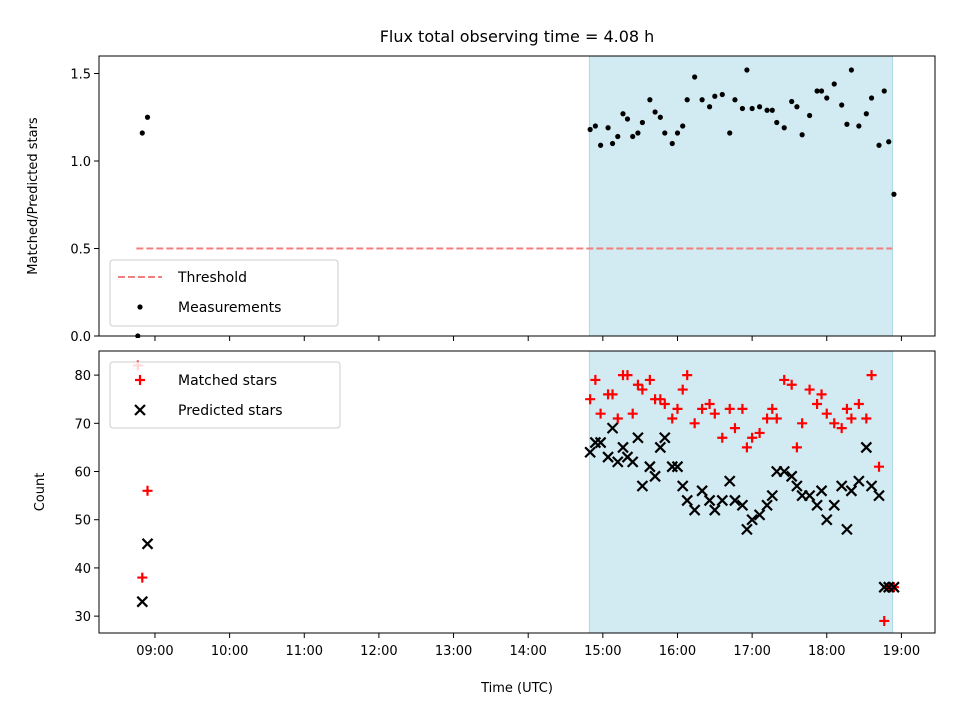  What do you see at coordinates (140, 410) in the screenshot?
I see `legend-predicted-swatch` at bounding box center [140, 410].